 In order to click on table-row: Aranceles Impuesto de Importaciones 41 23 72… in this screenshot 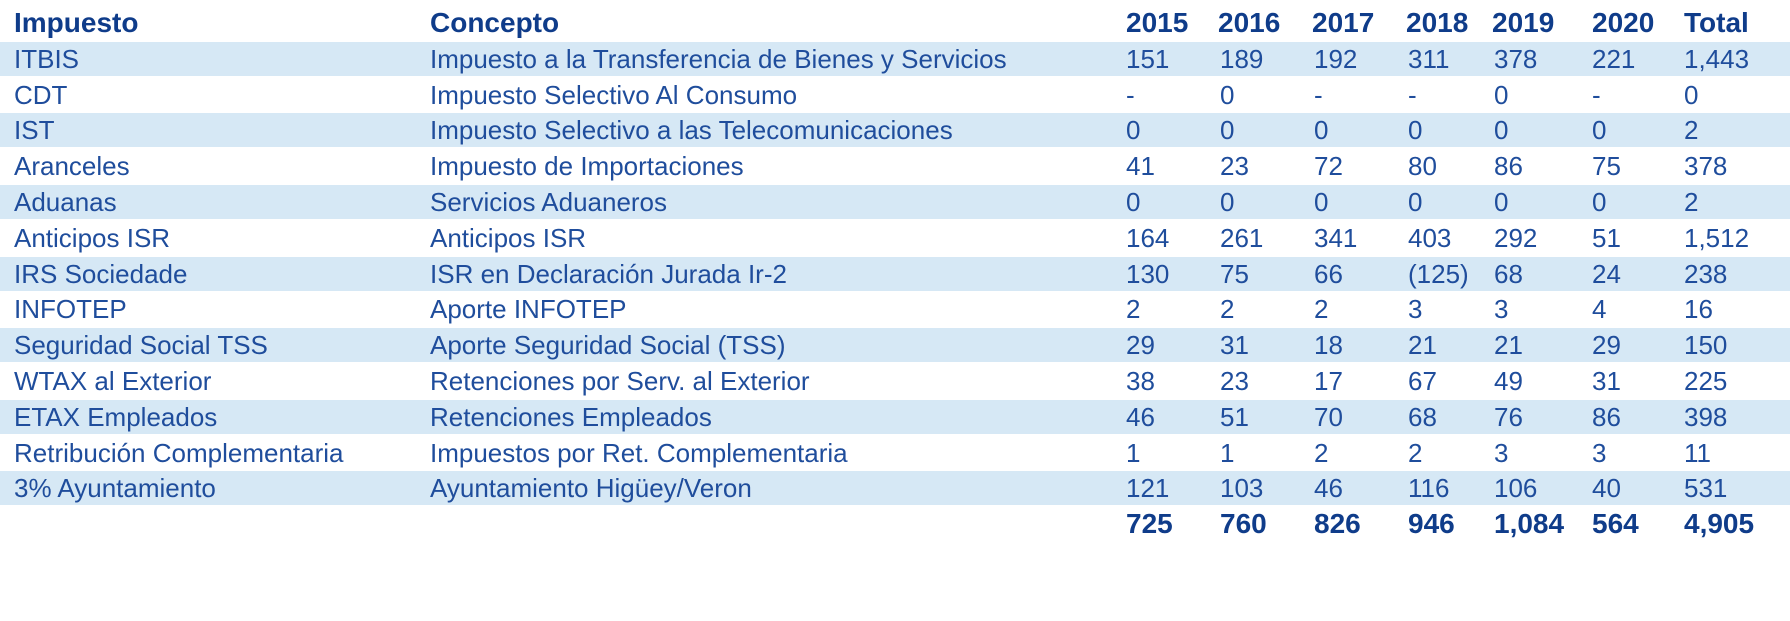, I will do `click(895, 166)`.